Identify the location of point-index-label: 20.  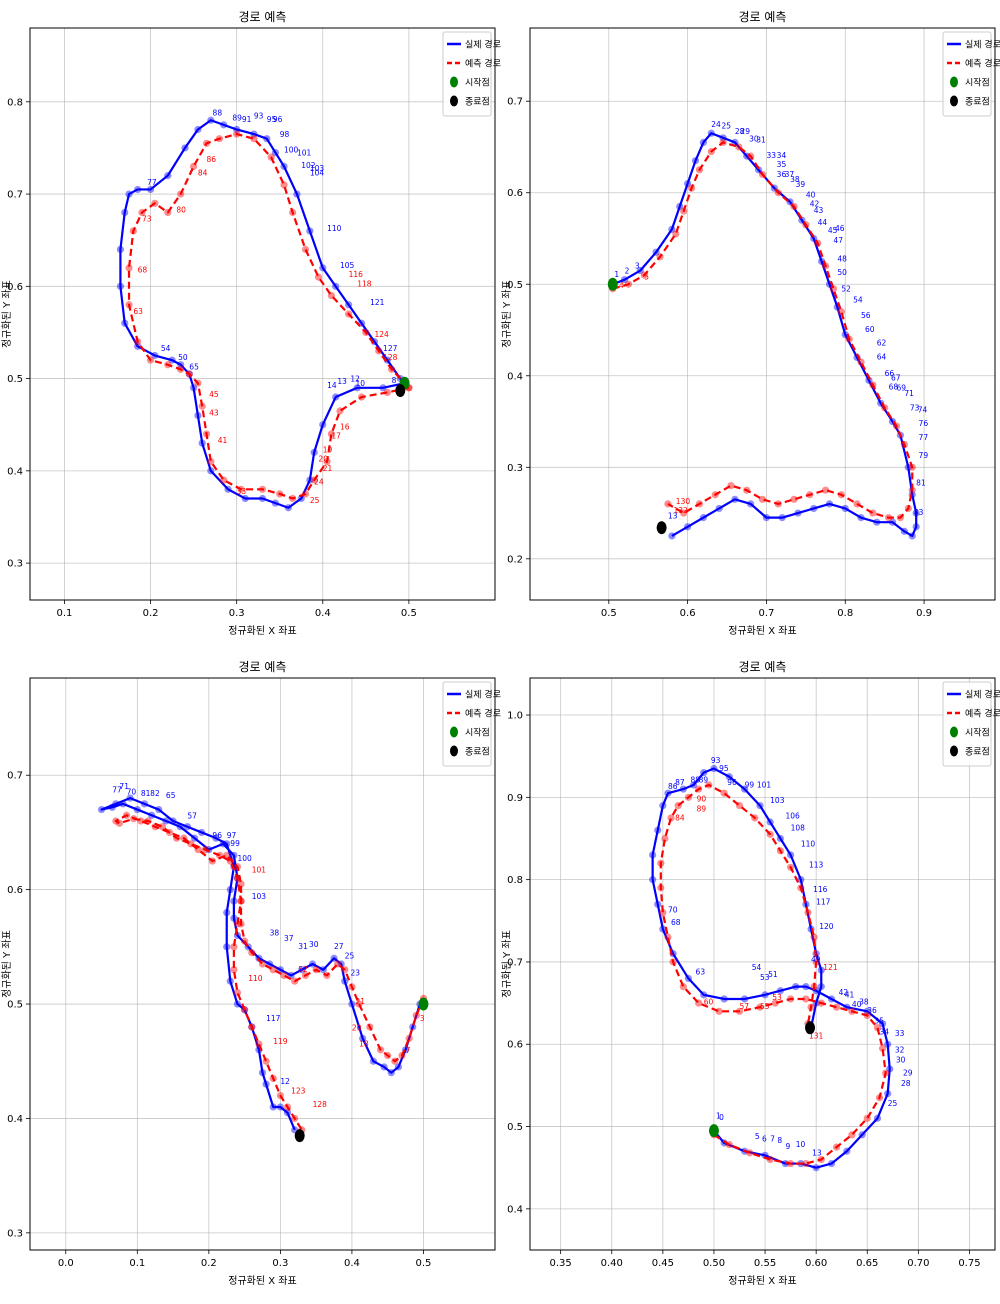
(357, 1027).